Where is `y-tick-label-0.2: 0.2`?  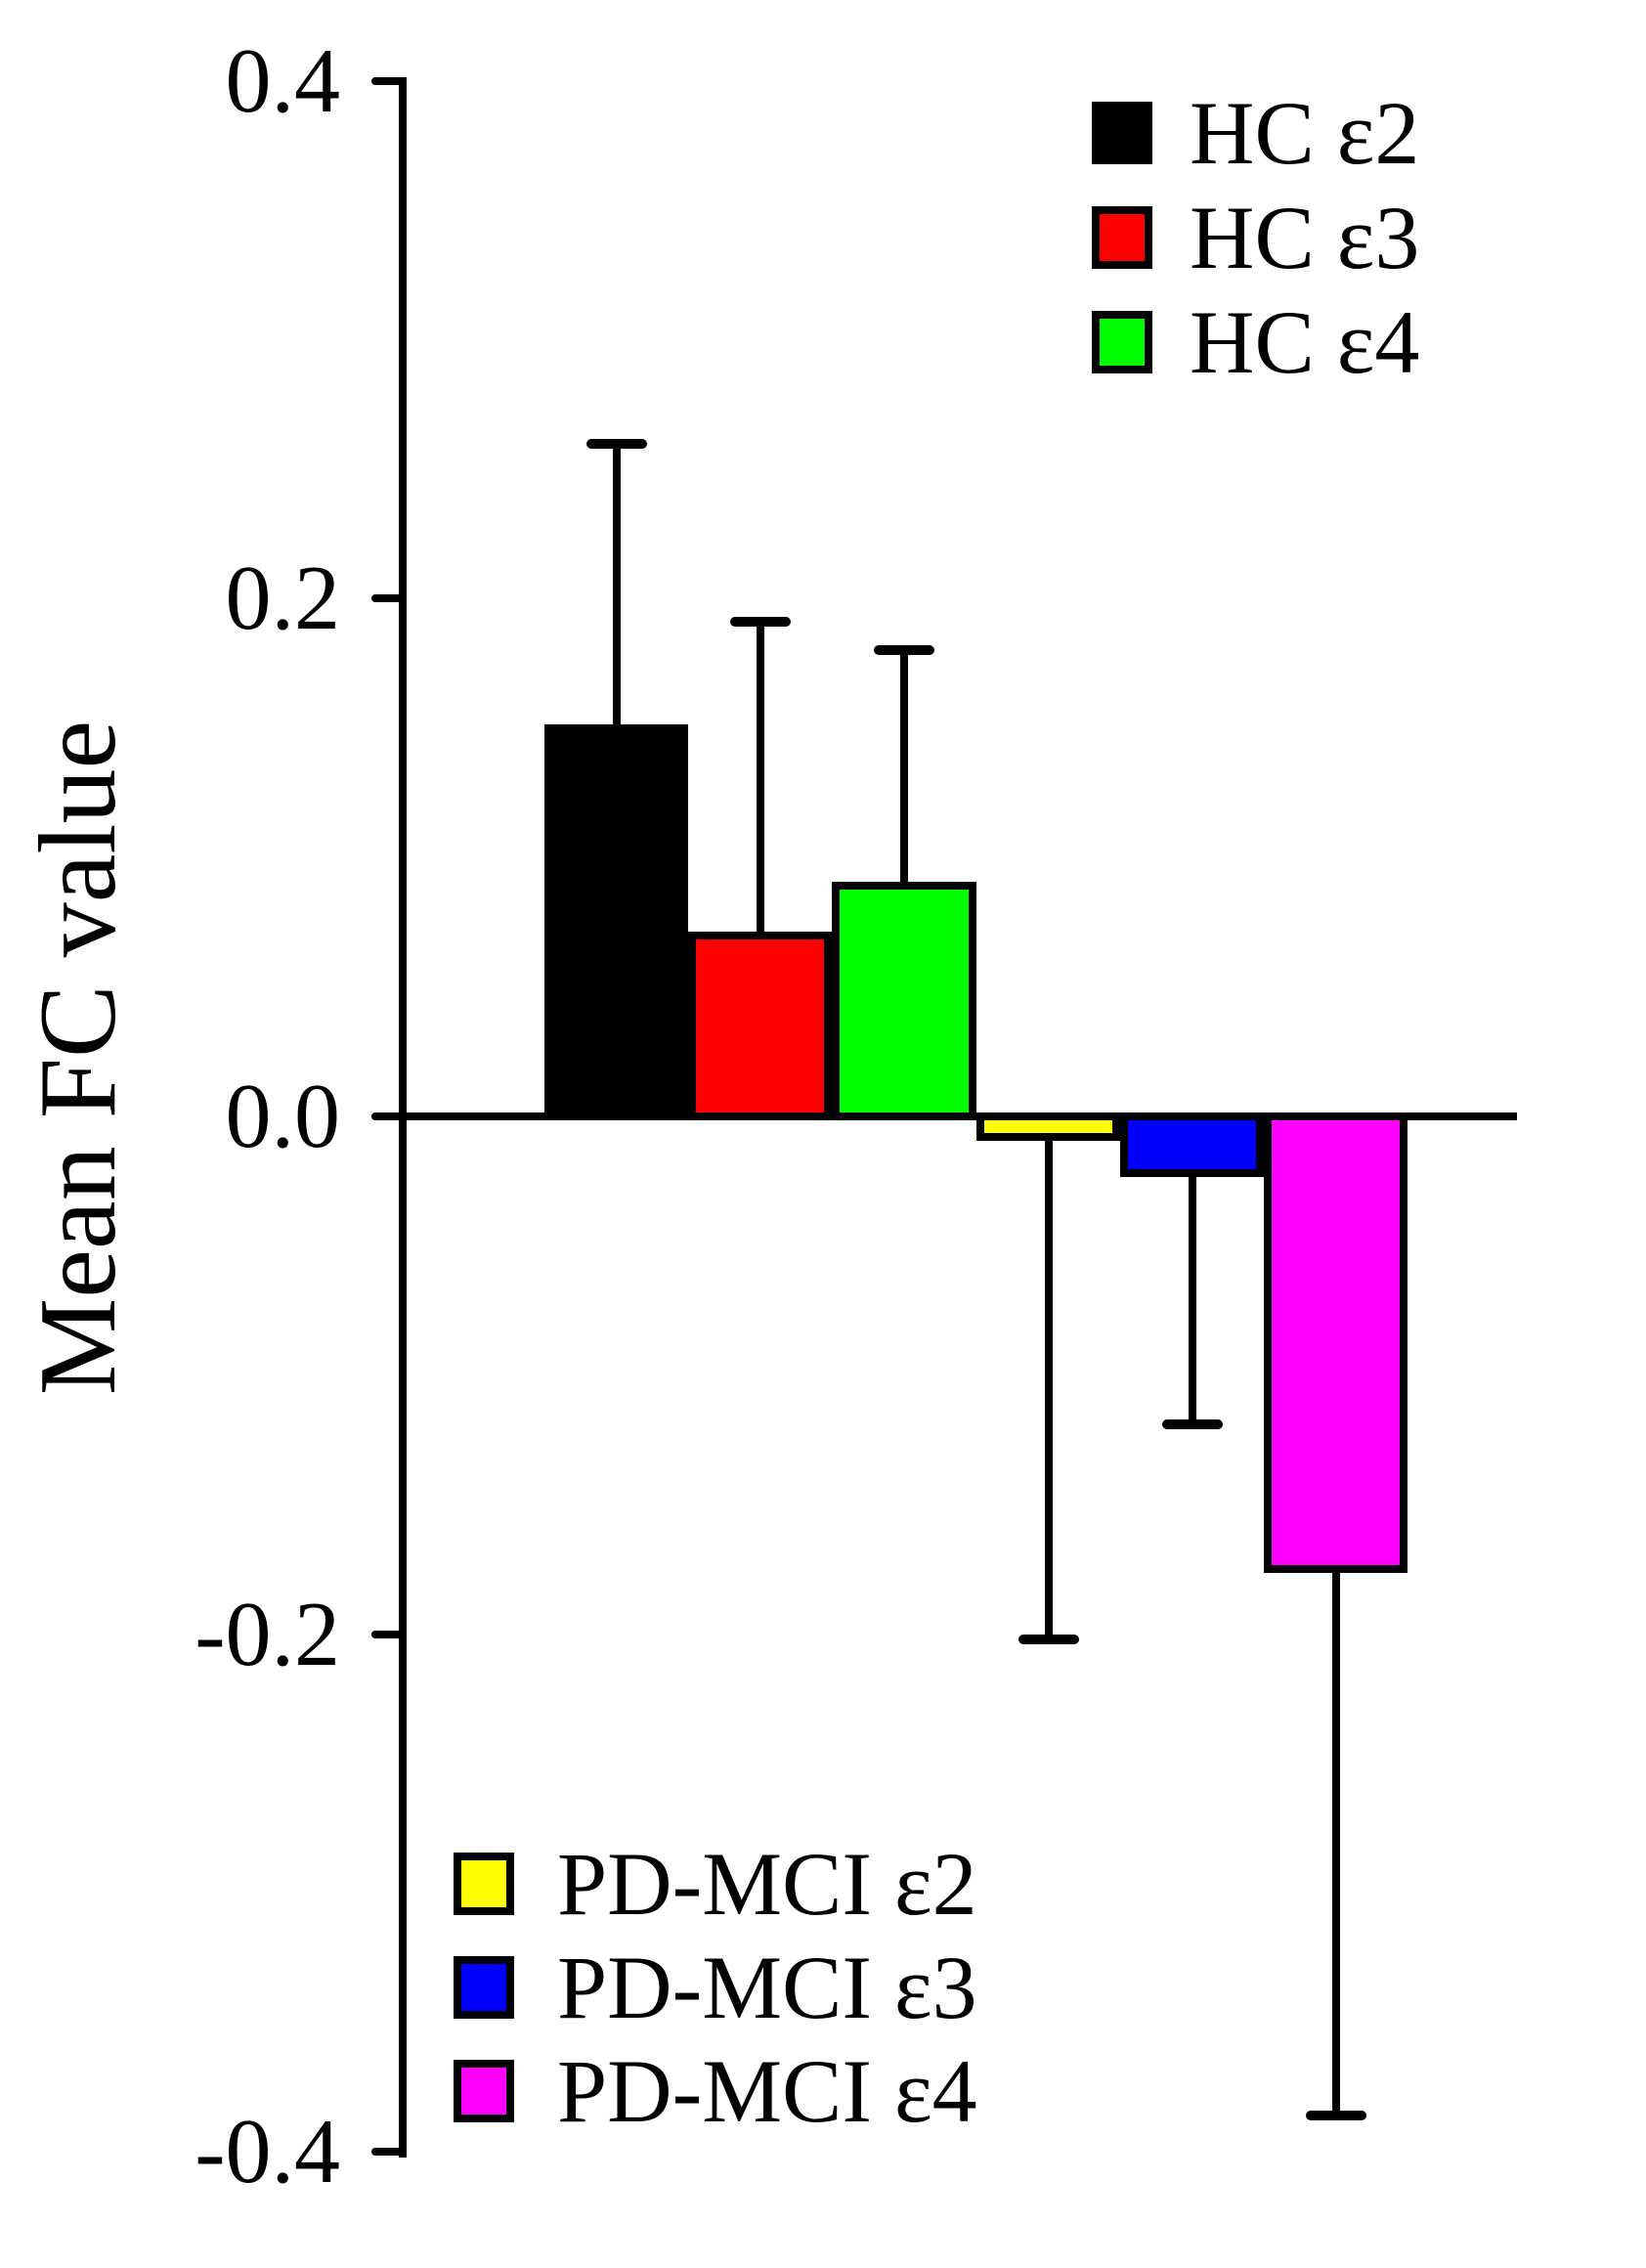
y-tick-label-0.2: 0.2 is located at coordinates (283, 598).